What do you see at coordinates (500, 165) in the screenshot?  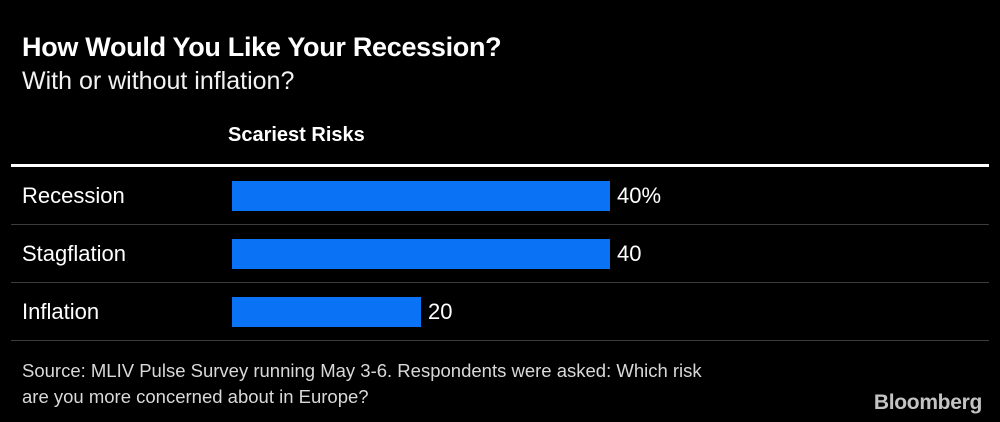 I see `axis-top-rule` at bounding box center [500, 165].